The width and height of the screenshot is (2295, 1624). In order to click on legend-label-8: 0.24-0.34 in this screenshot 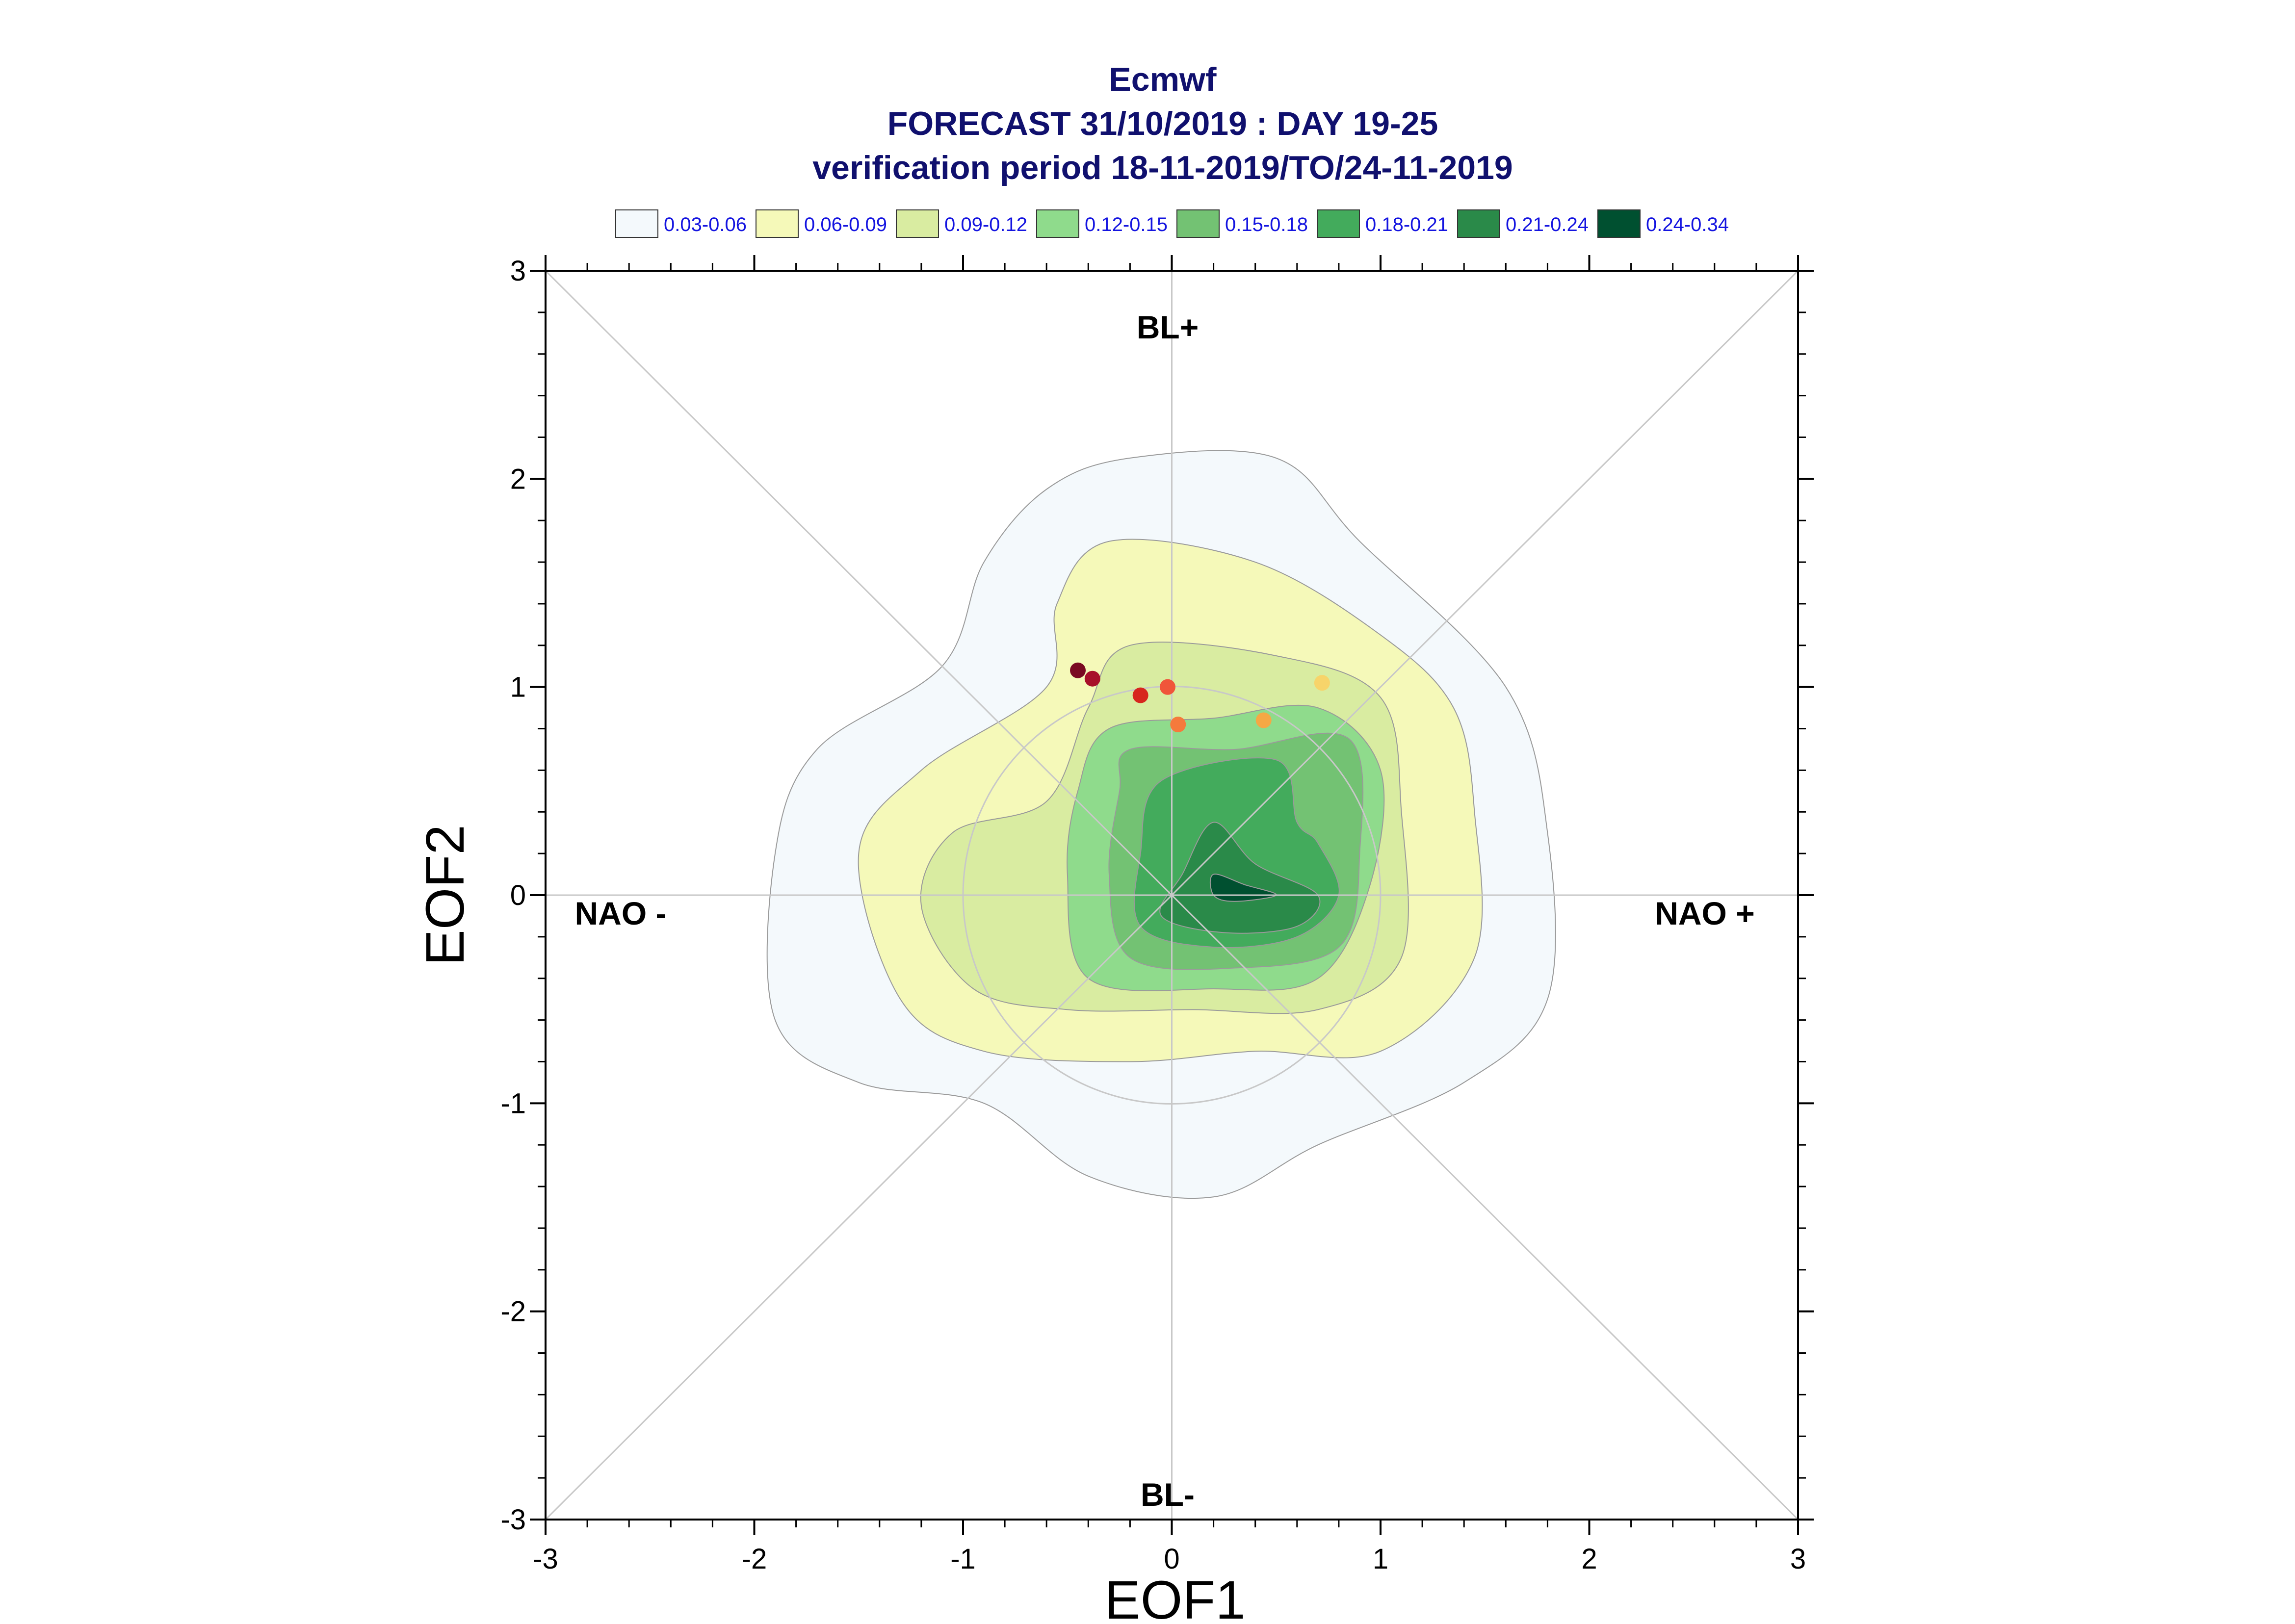, I will do `click(1688, 224)`.